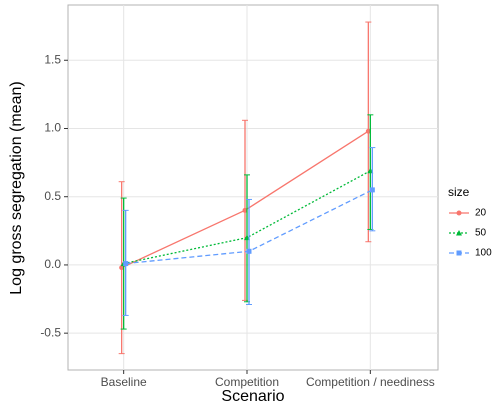 This screenshot has width=500, height=405. I want to click on legend-label: 50, so click(481, 233).